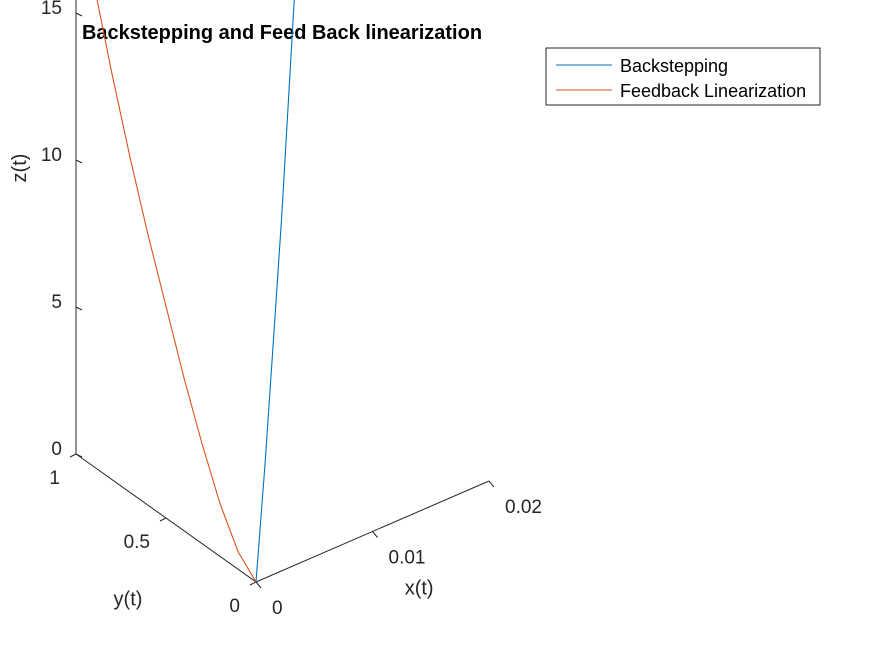 This screenshot has width=875, height=656. Describe the element at coordinates (419, 588) in the screenshot. I see `x-axis-label: x(t)` at that location.